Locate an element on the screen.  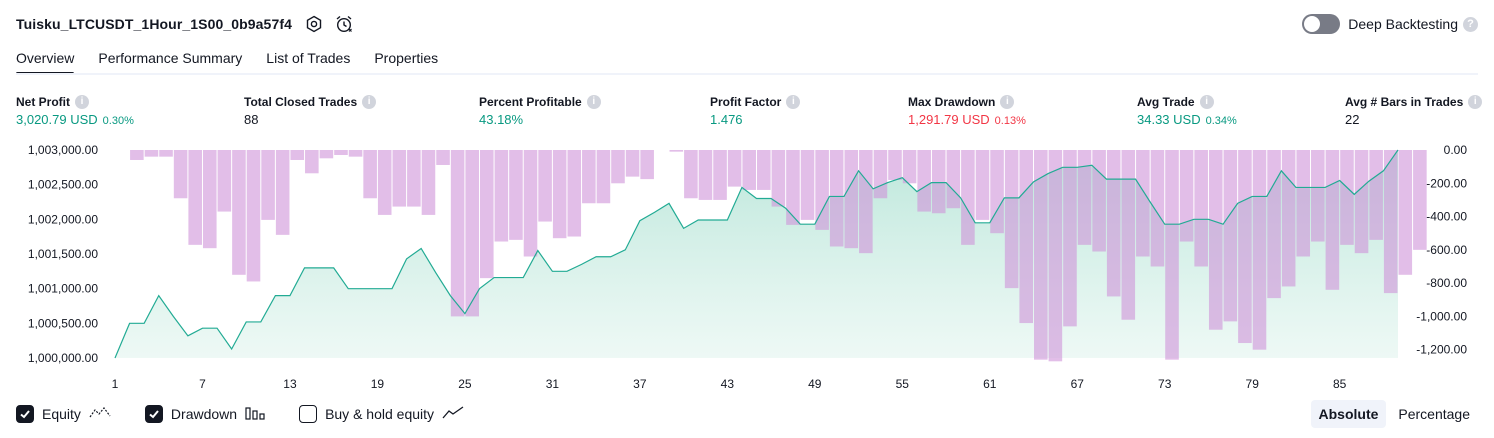
buy-hold-checkbox is located at coordinates (308, 414).